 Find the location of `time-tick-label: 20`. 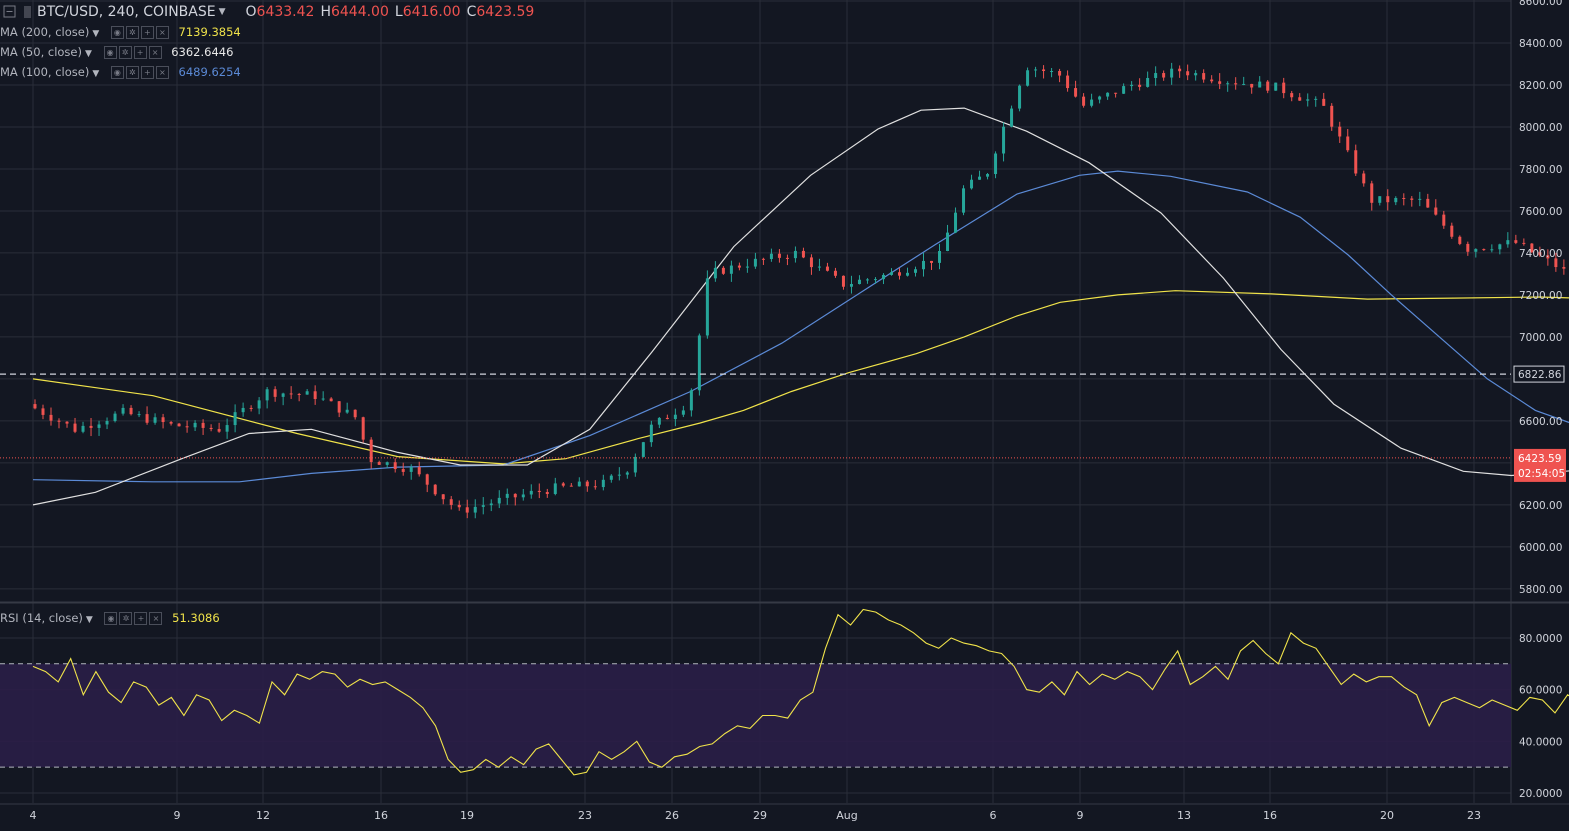

time-tick-label: 20 is located at coordinates (1387, 815).